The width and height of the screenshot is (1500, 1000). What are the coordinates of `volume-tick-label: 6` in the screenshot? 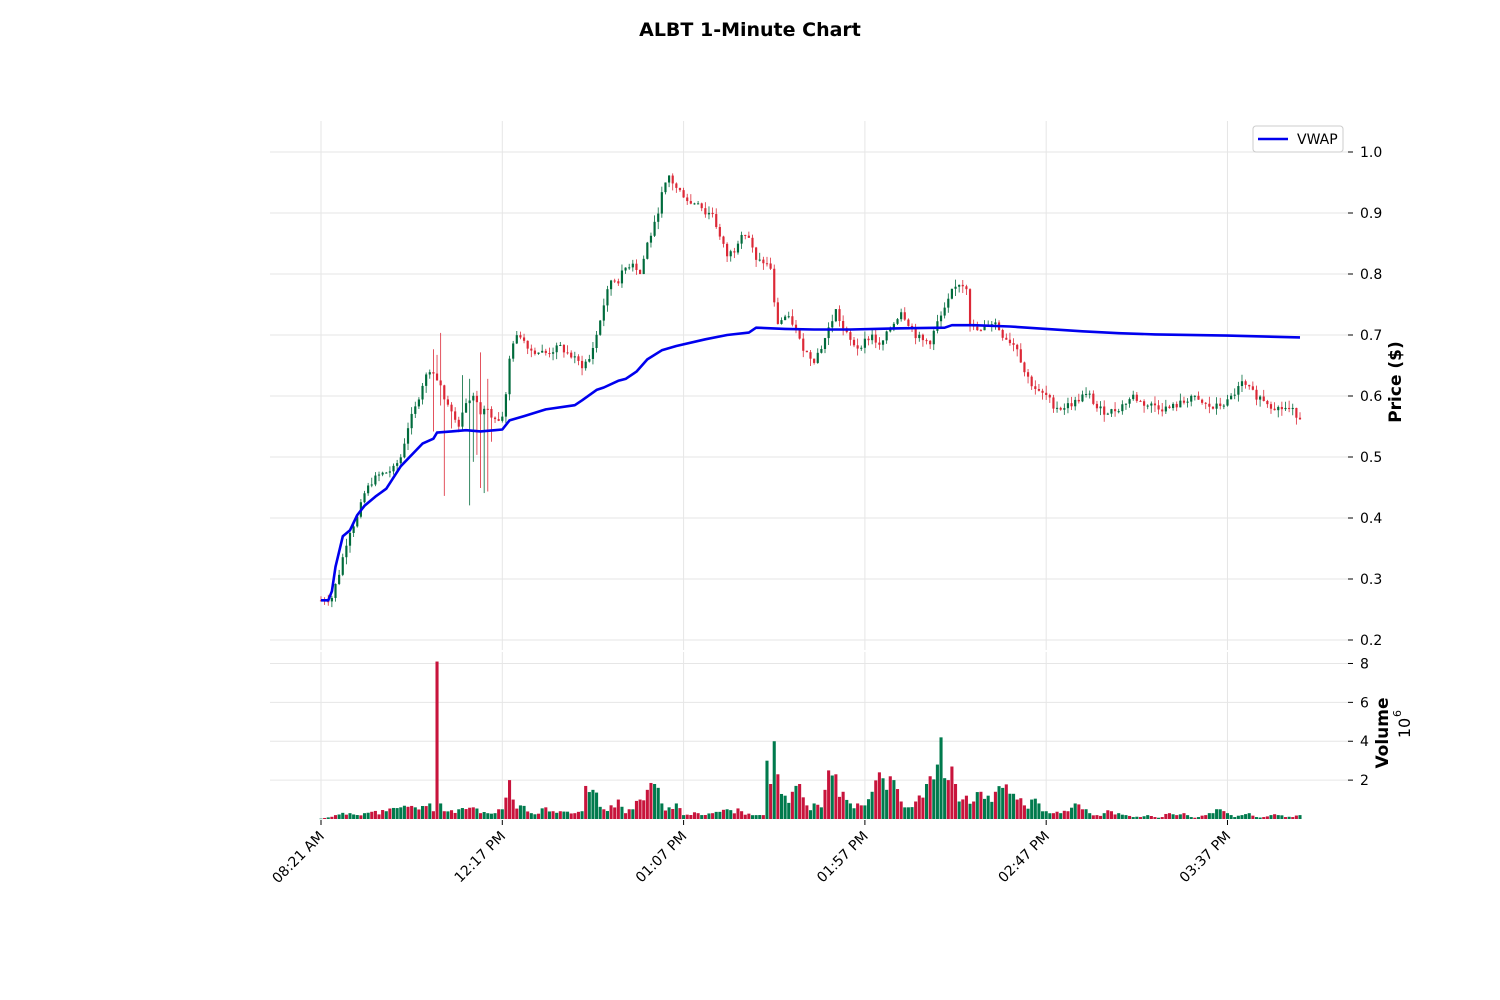 It's located at (1364, 703).